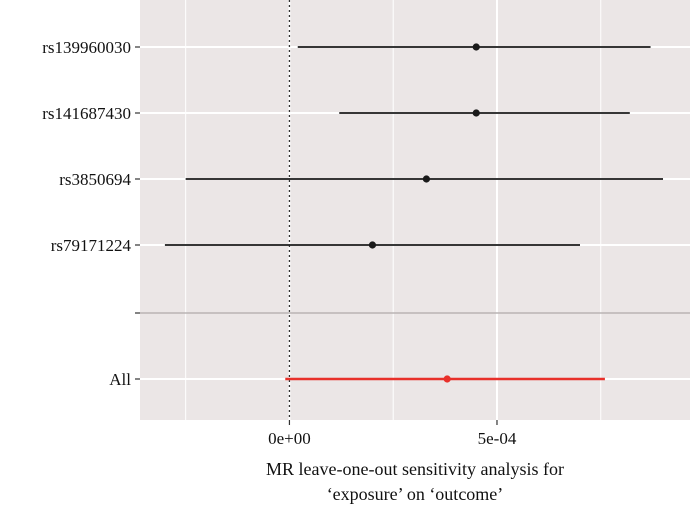  I want to click on estimate-point-rs3850694, so click(426, 179).